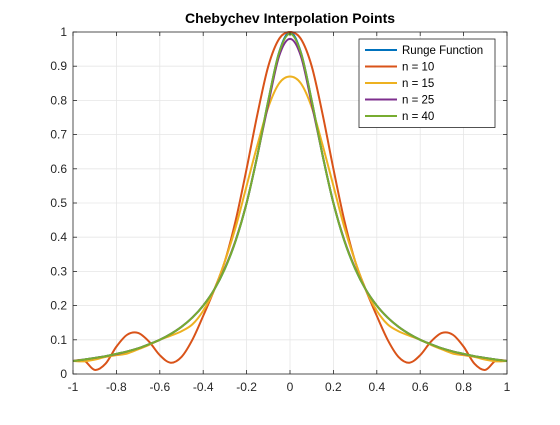  Describe the element at coordinates (58, 271) in the screenshot. I see `y-tick-label: 0.3` at that location.